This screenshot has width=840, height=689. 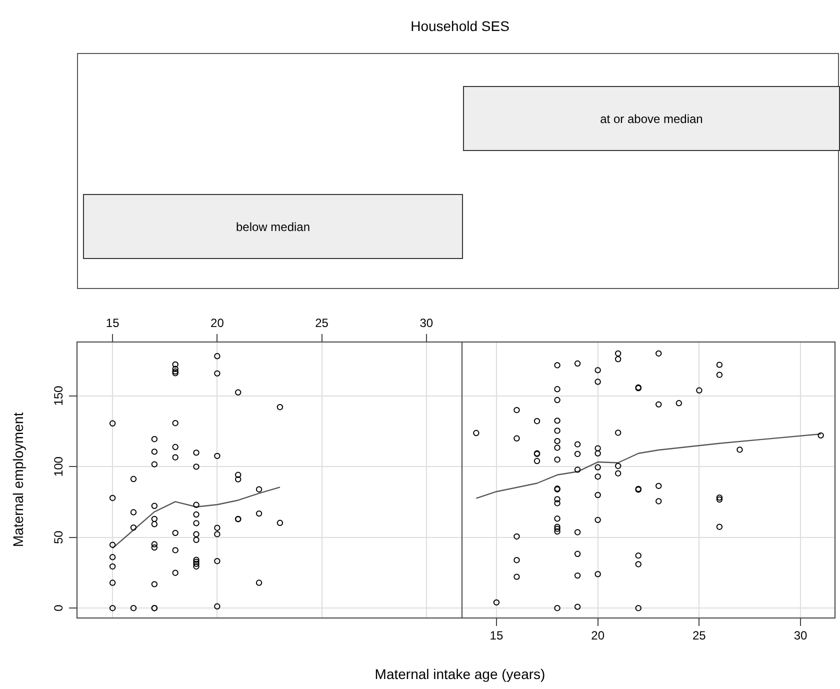 I want to click on text: below median, so click(x=273, y=226).